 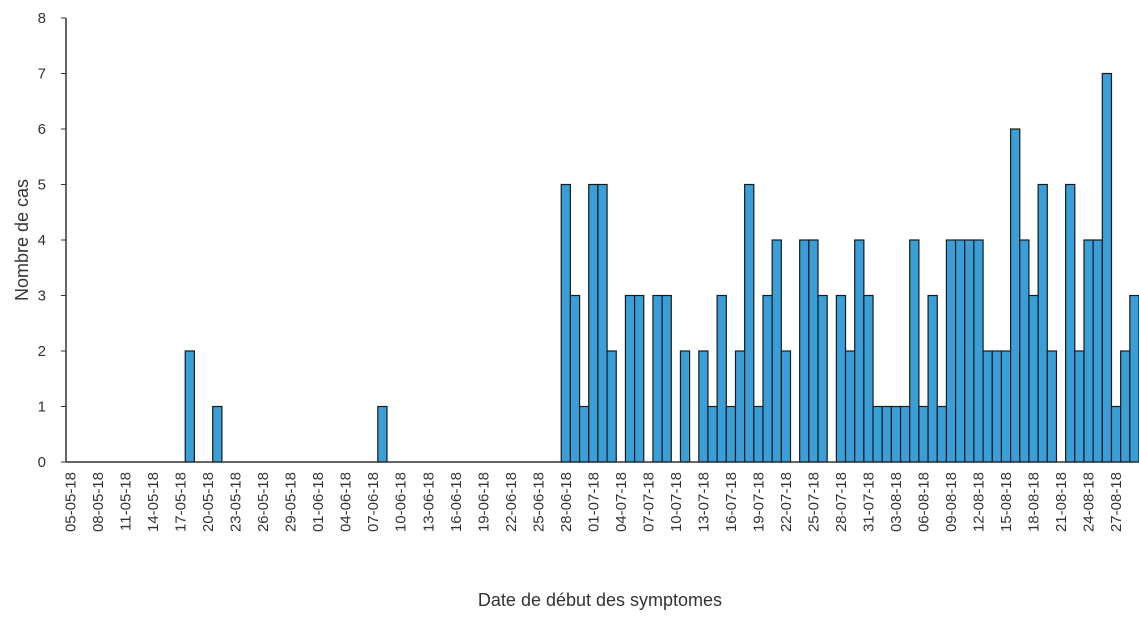 What do you see at coordinates (428, 502) in the screenshot?
I see `x-tick-label: 13-06-18` at bounding box center [428, 502].